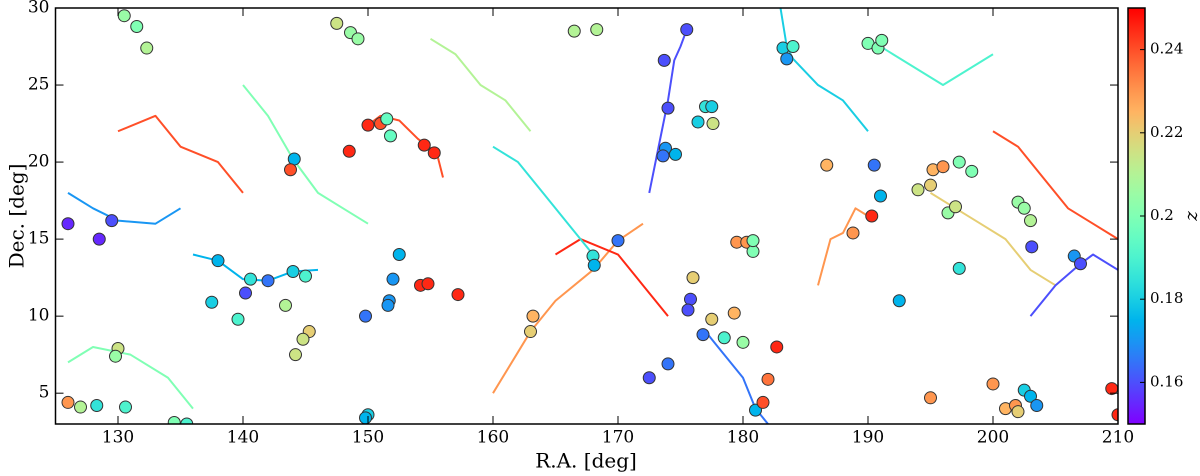 This screenshot has height=476, width=1200. What do you see at coordinates (118, 438) in the screenshot?
I see `x-tick-label: 130` at bounding box center [118, 438].